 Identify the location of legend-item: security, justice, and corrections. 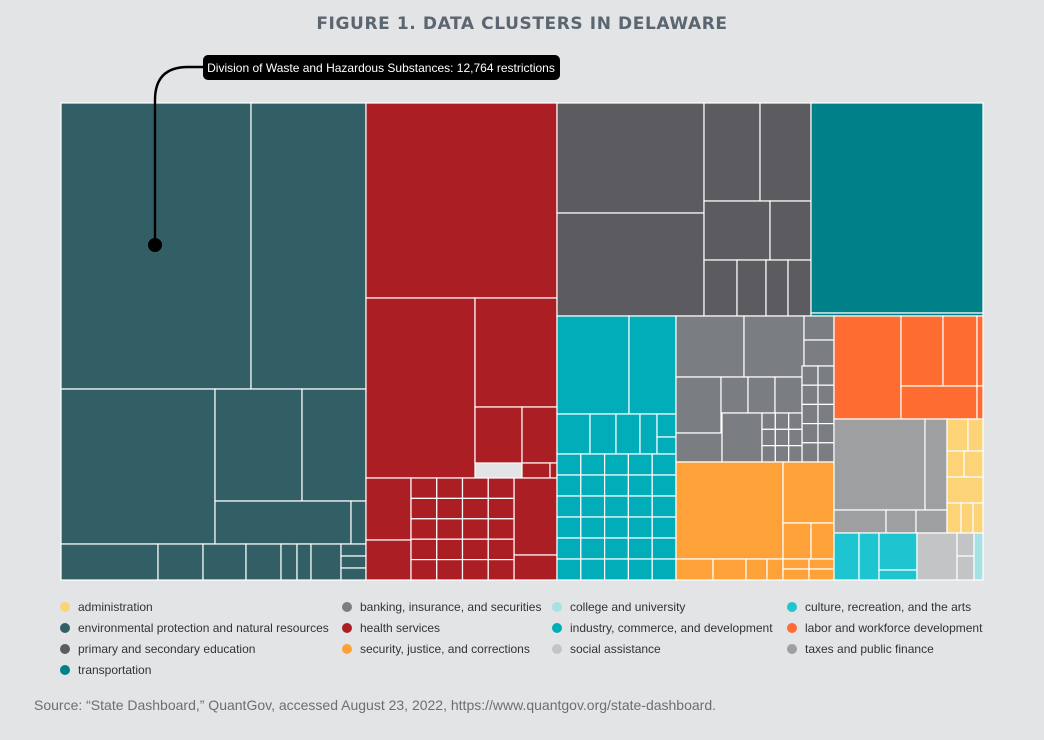
(436, 649).